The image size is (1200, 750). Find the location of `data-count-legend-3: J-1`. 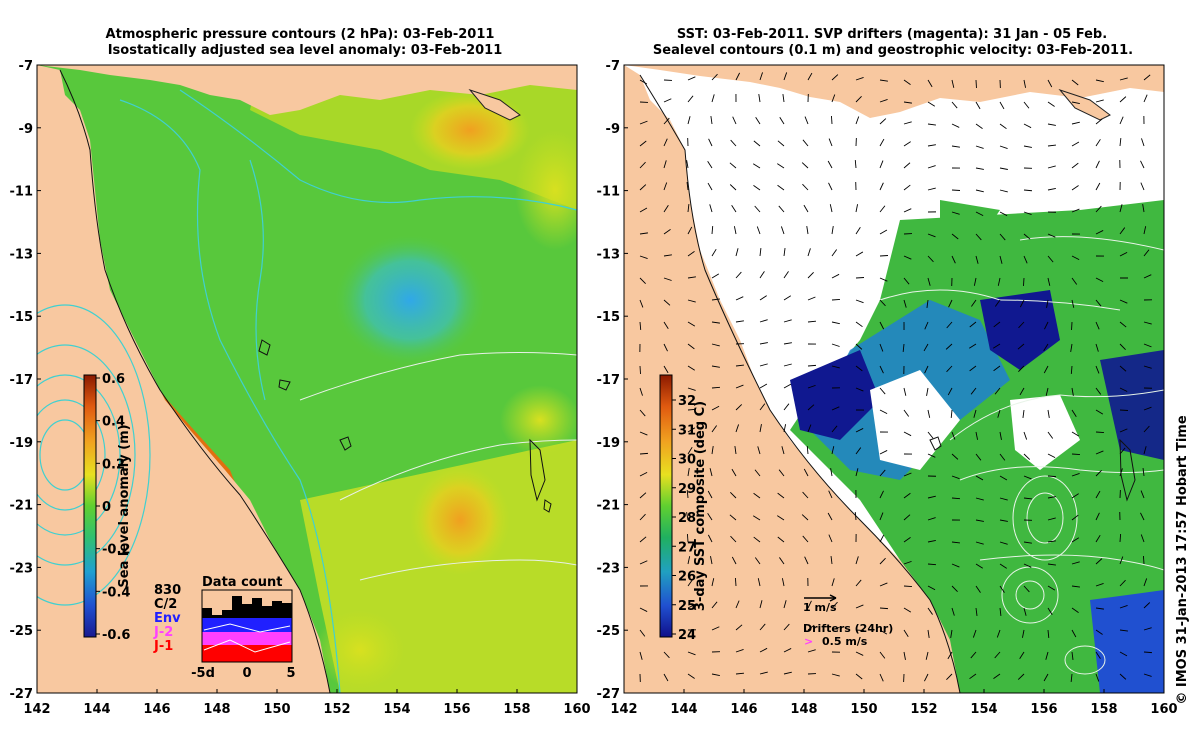

data-count-legend-3: J-1 is located at coordinates (163, 646).